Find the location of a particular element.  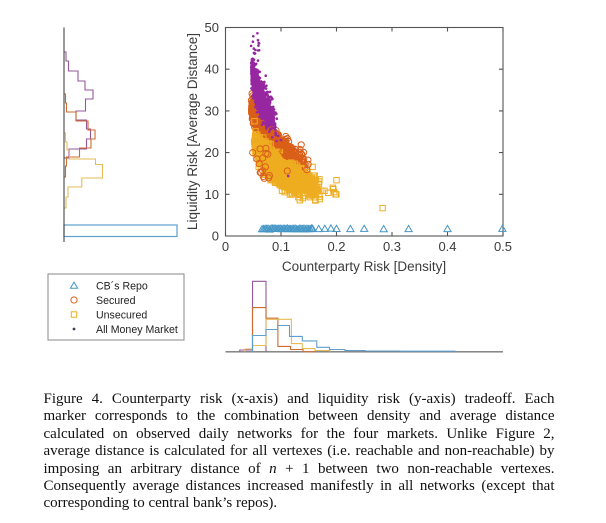

svg-text: 0.3 is located at coordinates (392, 246).